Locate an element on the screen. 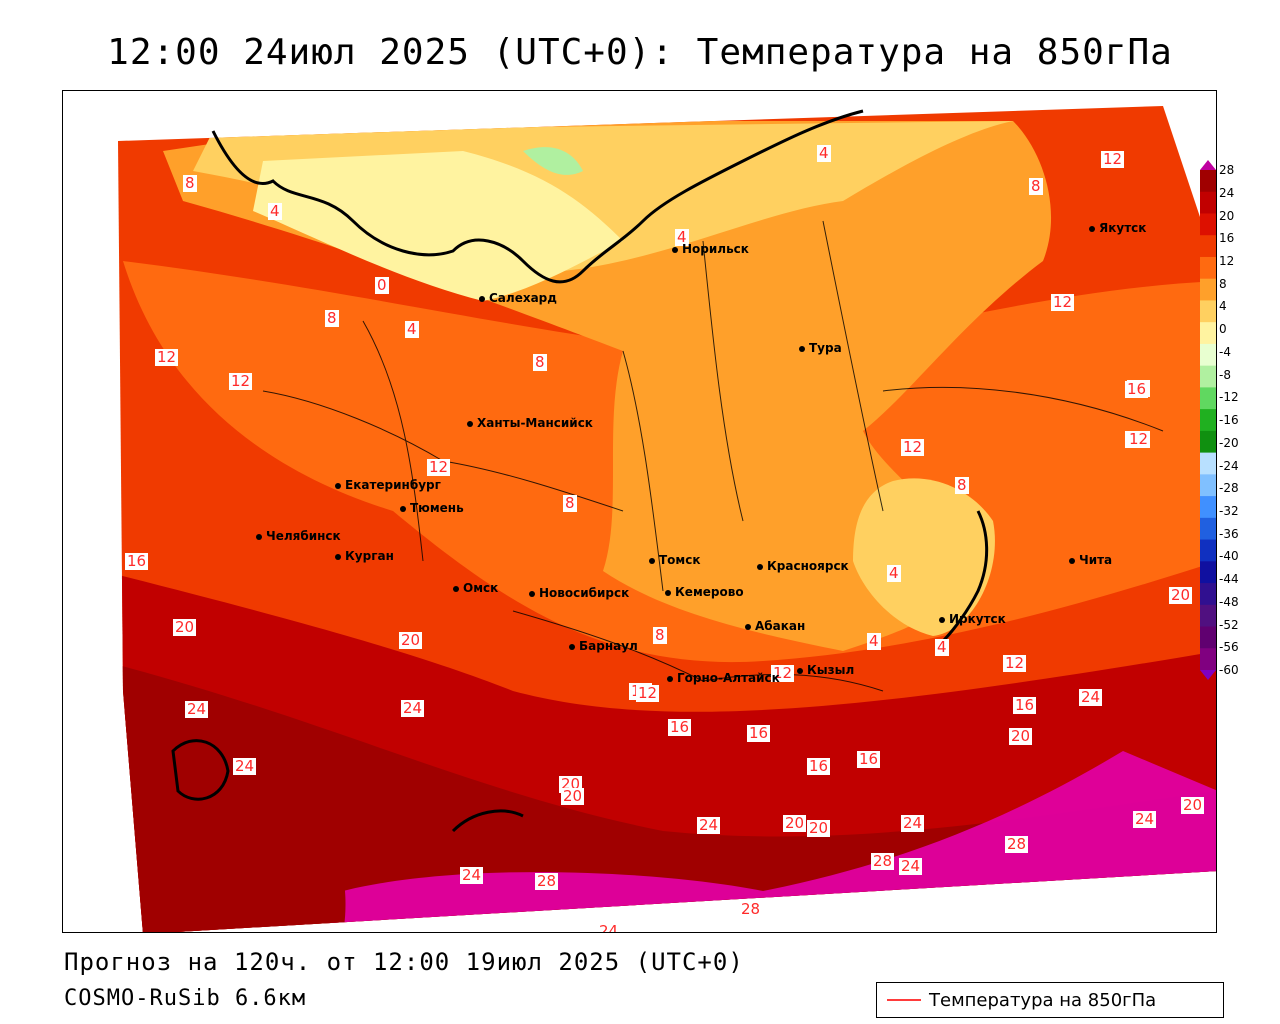  colorbar-label: 4 is located at coordinates (1223, 306).